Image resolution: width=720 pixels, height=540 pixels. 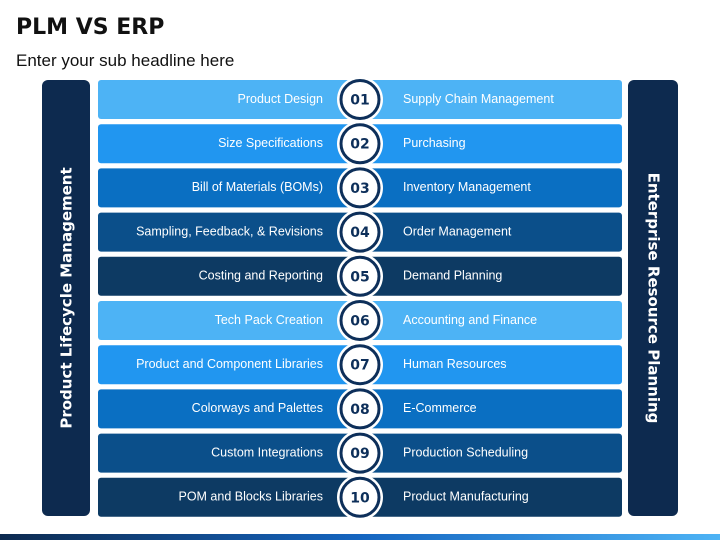 What do you see at coordinates (478, 99) in the screenshot?
I see `erp-item: Supply Chain Management` at bounding box center [478, 99].